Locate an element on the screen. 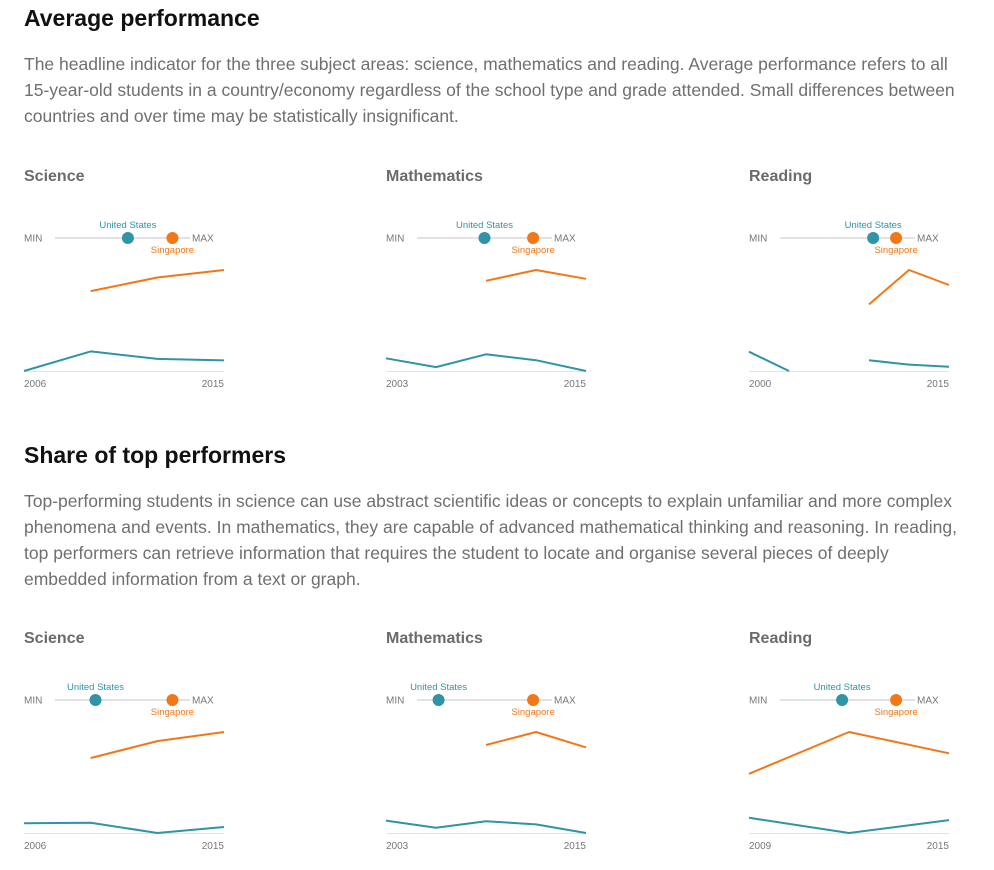  section-title-share-of-top-performers: Share of top performers is located at coordinates (155, 455).